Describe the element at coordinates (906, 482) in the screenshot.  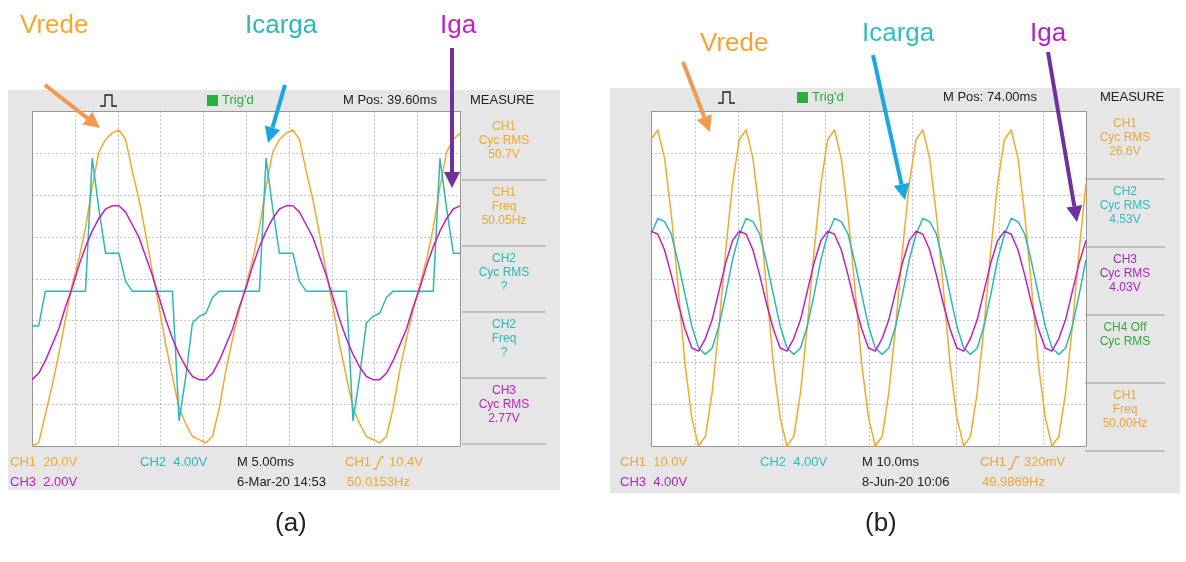
I see `text: 8-Jun-20 10:06` at that location.